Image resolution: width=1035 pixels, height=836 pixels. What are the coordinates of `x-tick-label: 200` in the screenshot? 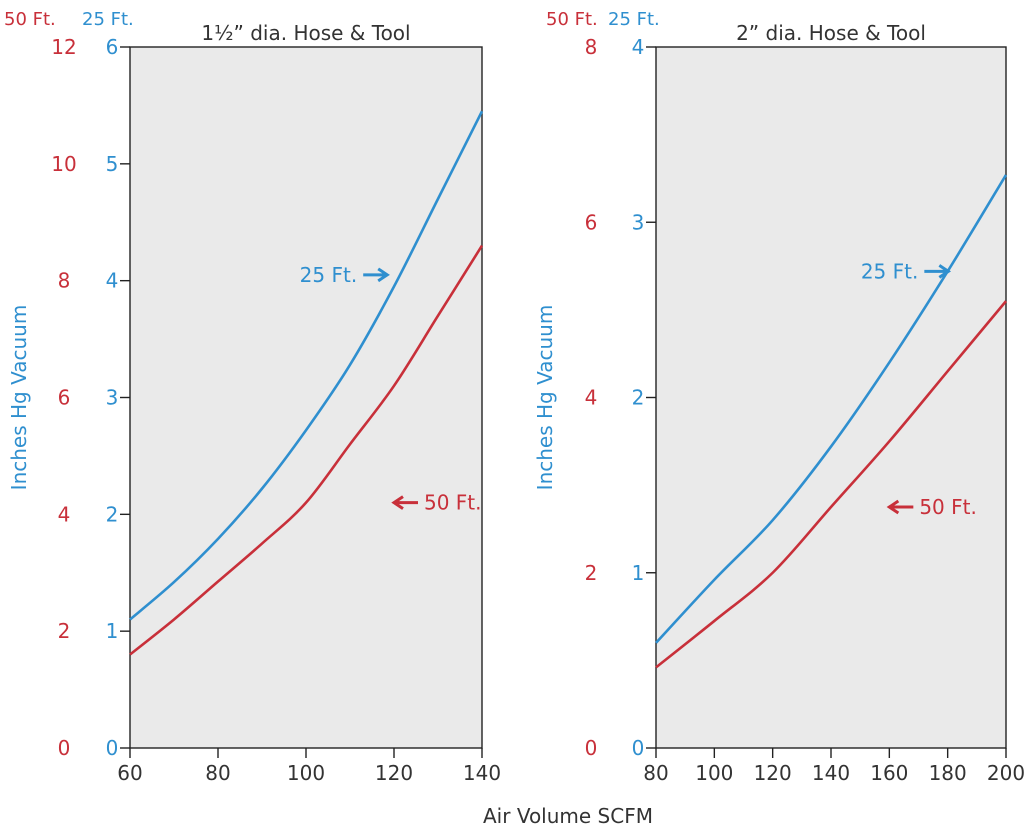 It's located at (1006, 773).